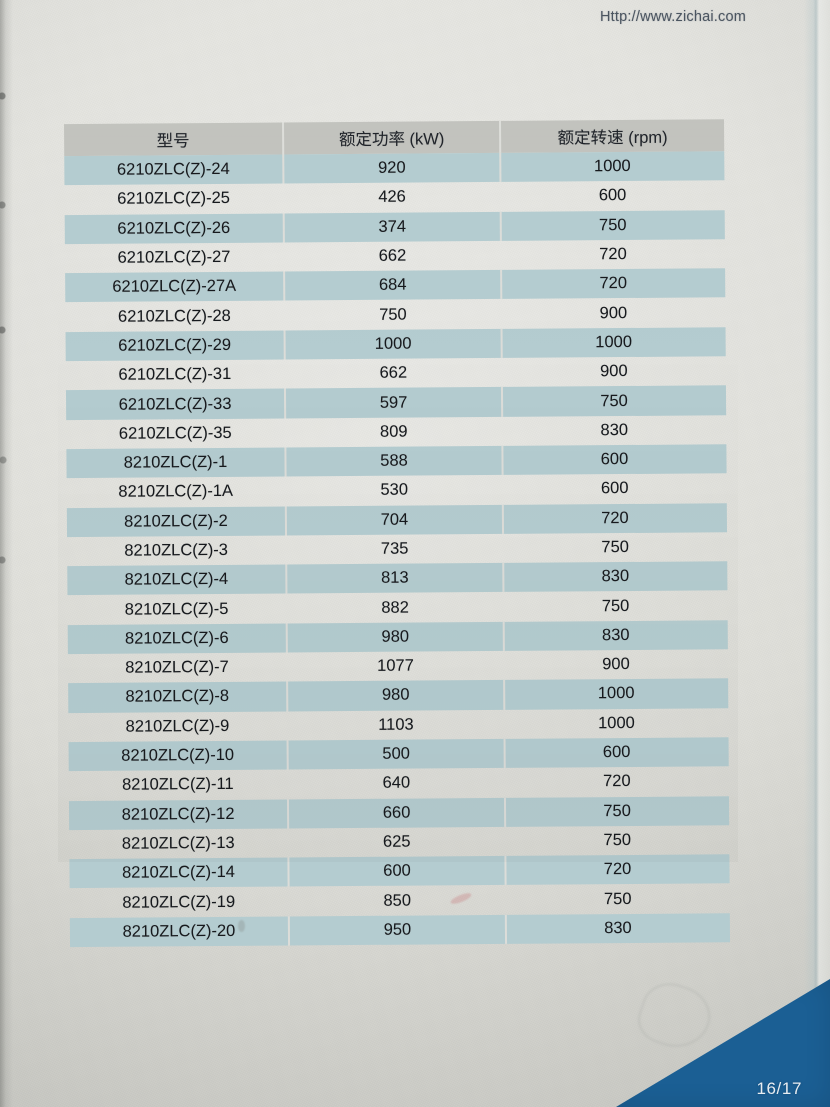 Image resolution: width=830 pixels, height=1107 pixels. What do you see at coordinates (176, 463) in the screenshot?
I see `cell-model: 8210ZLC(Z)-1` at bounding box center [176, 463].